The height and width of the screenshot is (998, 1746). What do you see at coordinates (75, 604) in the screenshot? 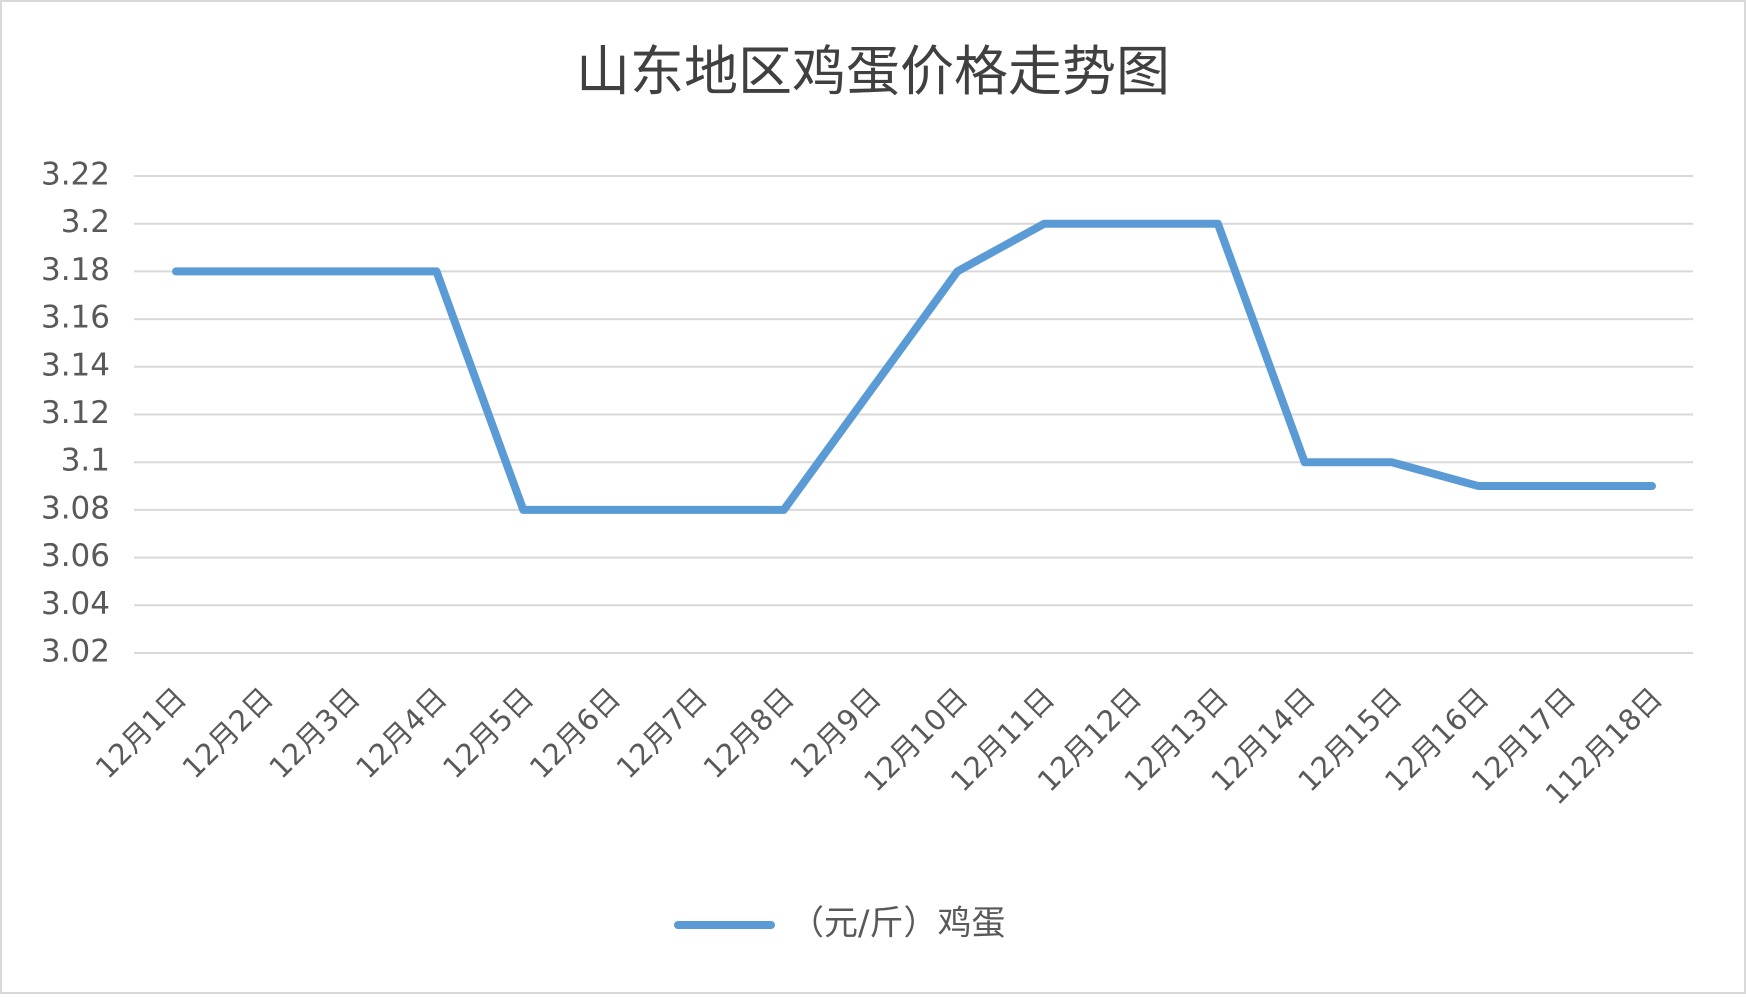
I see `y-tick-label: 3.04` at bounding box center [75, 604].